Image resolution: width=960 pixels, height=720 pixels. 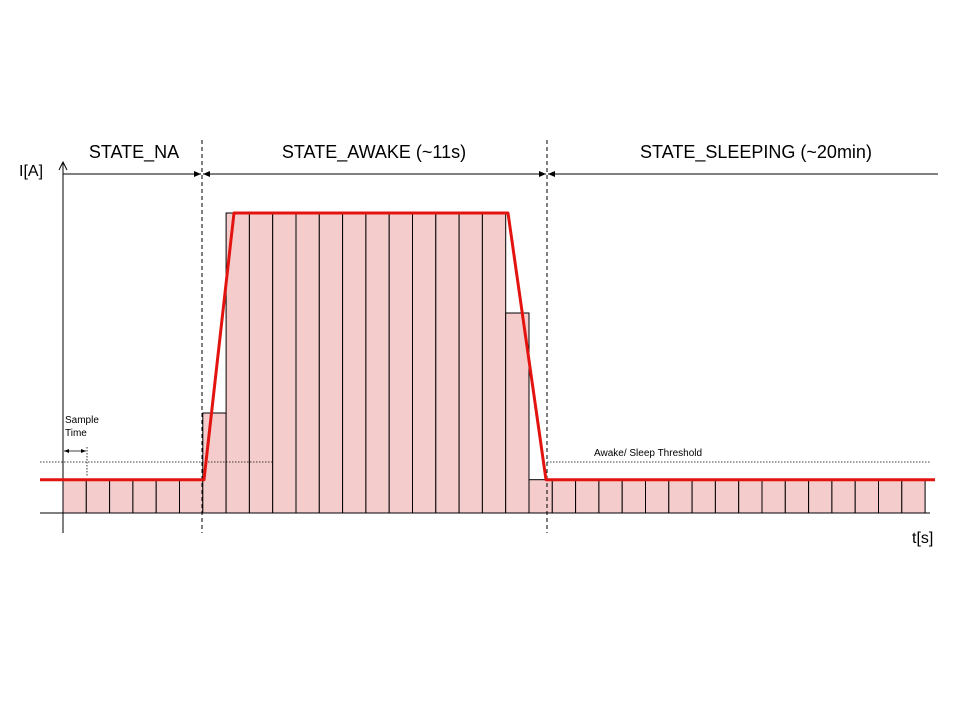 I want to click on sample-time-arrow-left, so click(x=66, y=451).